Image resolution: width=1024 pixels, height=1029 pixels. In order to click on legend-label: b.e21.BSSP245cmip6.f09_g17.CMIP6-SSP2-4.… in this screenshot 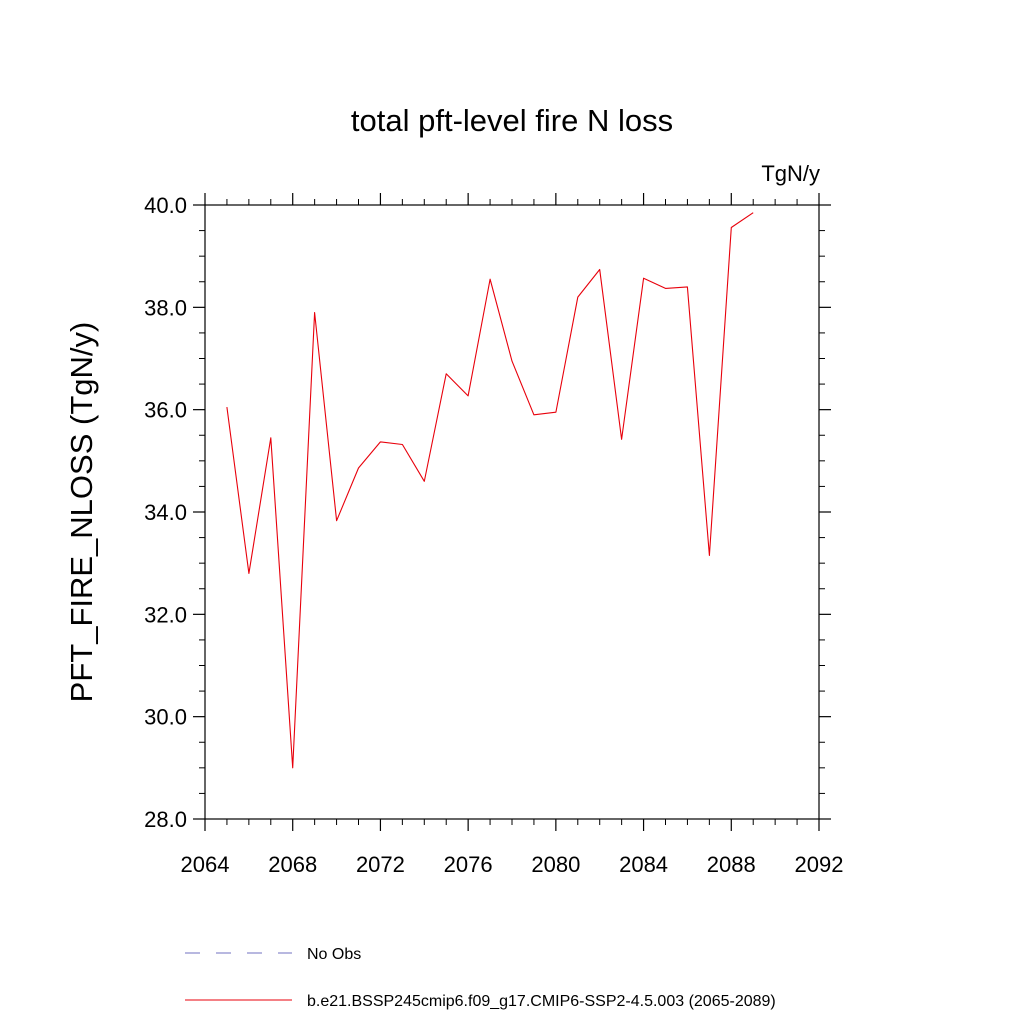, I will do `click(541, 1001)`.